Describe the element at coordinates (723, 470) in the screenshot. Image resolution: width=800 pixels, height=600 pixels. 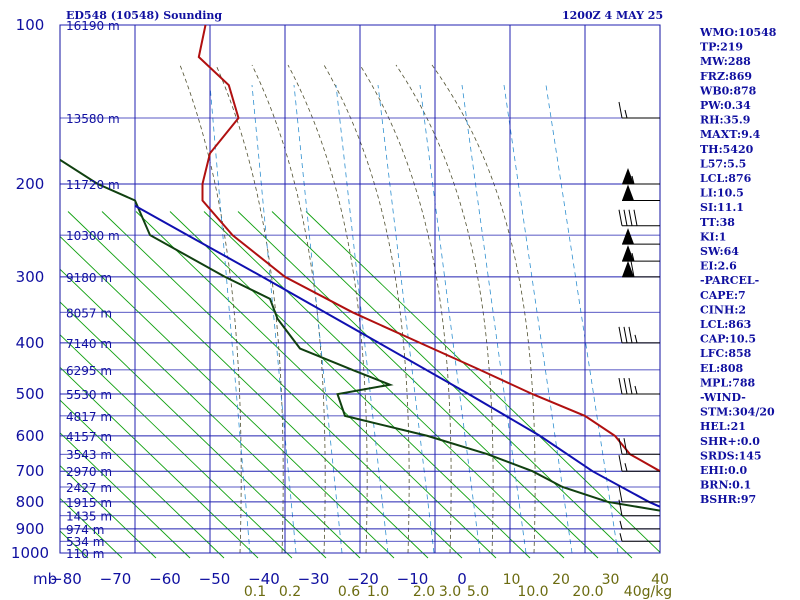
I see `index-line: EHI:0.0` at that location.